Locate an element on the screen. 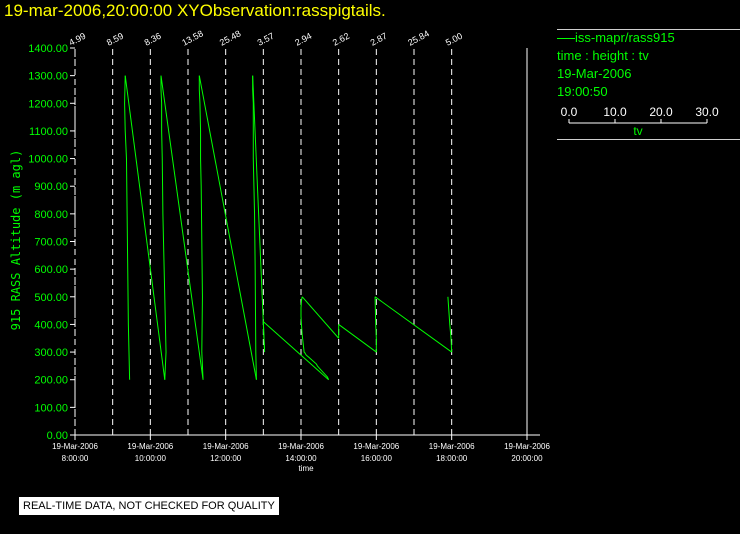  x-tick-time: 14:00:00 is located at coordinates (301, 458).